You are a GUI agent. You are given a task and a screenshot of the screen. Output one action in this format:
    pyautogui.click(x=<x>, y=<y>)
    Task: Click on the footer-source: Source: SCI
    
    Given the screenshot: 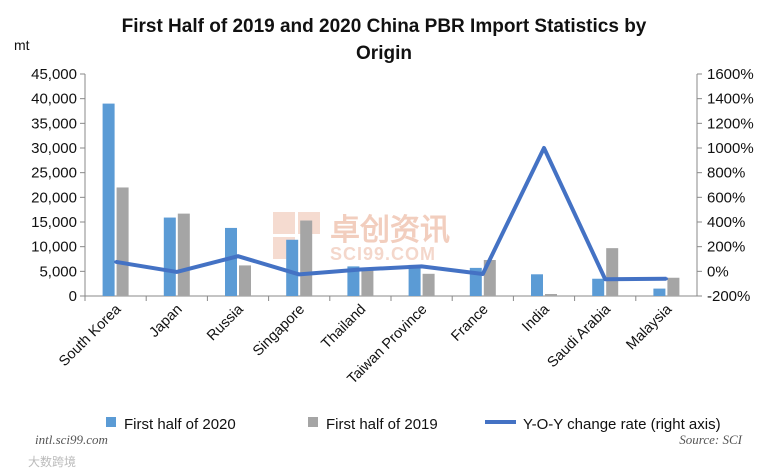 What is the action you would take?
    pyautogui.click(x=710, y=439)
    